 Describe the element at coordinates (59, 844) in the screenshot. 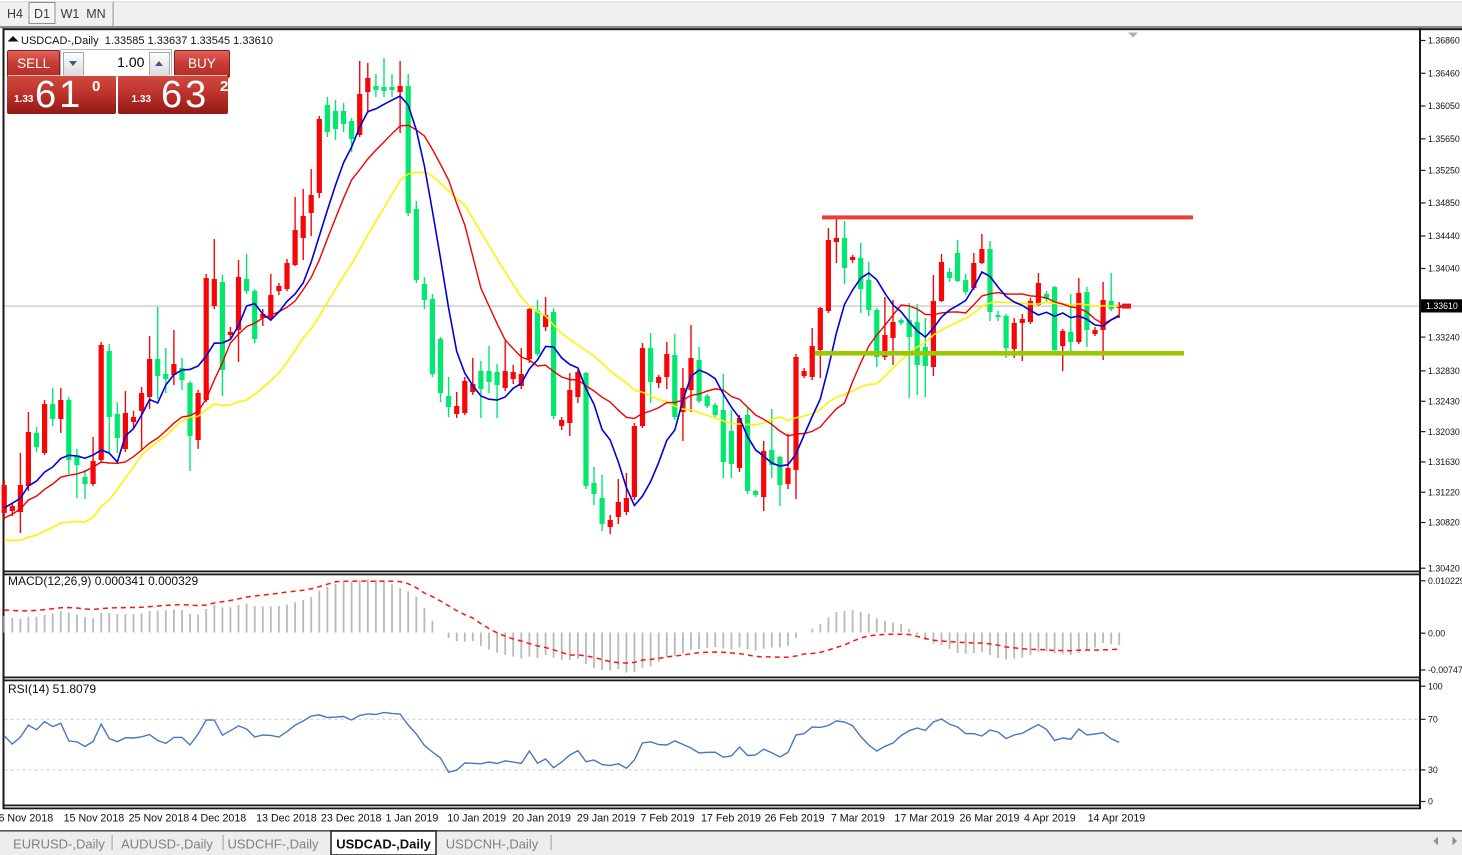

I see `svg-text: EURUSD-,Daily` at that location.